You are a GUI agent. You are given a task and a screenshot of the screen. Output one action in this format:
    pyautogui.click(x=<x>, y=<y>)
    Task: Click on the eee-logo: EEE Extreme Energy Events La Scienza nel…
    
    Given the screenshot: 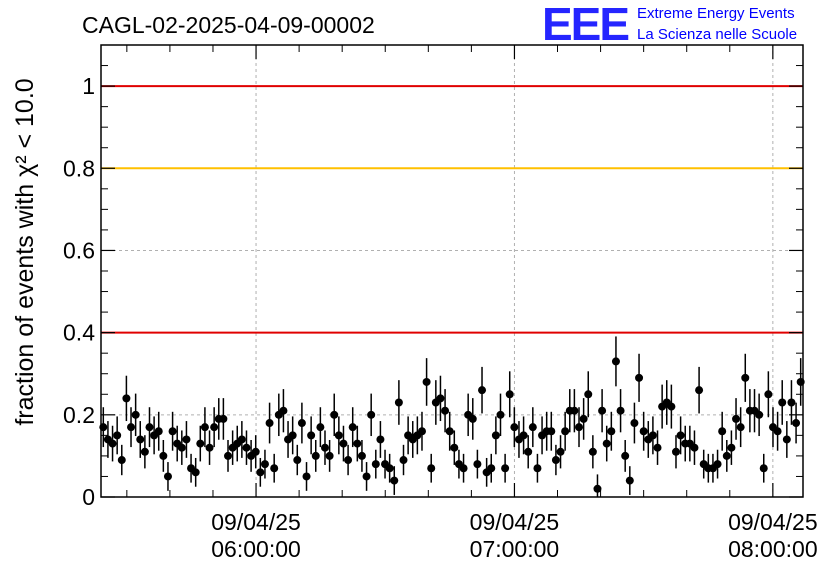 What is the action you would take?
    pyautogui.click(x=669, y=25)
    